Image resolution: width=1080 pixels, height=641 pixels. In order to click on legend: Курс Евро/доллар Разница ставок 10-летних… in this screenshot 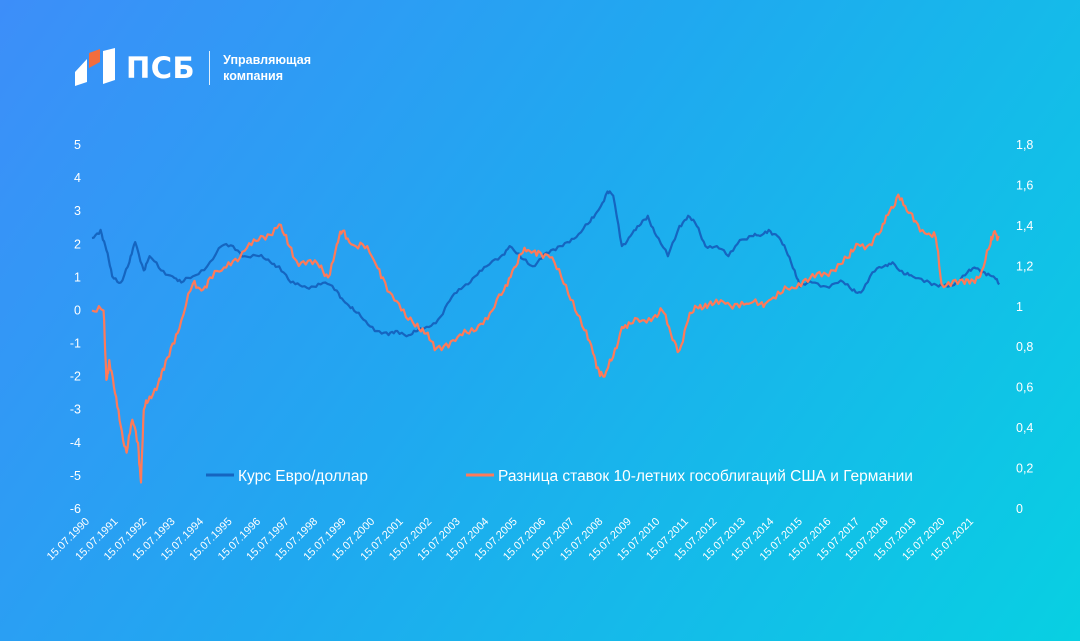, I will do `click(559, 476)`.